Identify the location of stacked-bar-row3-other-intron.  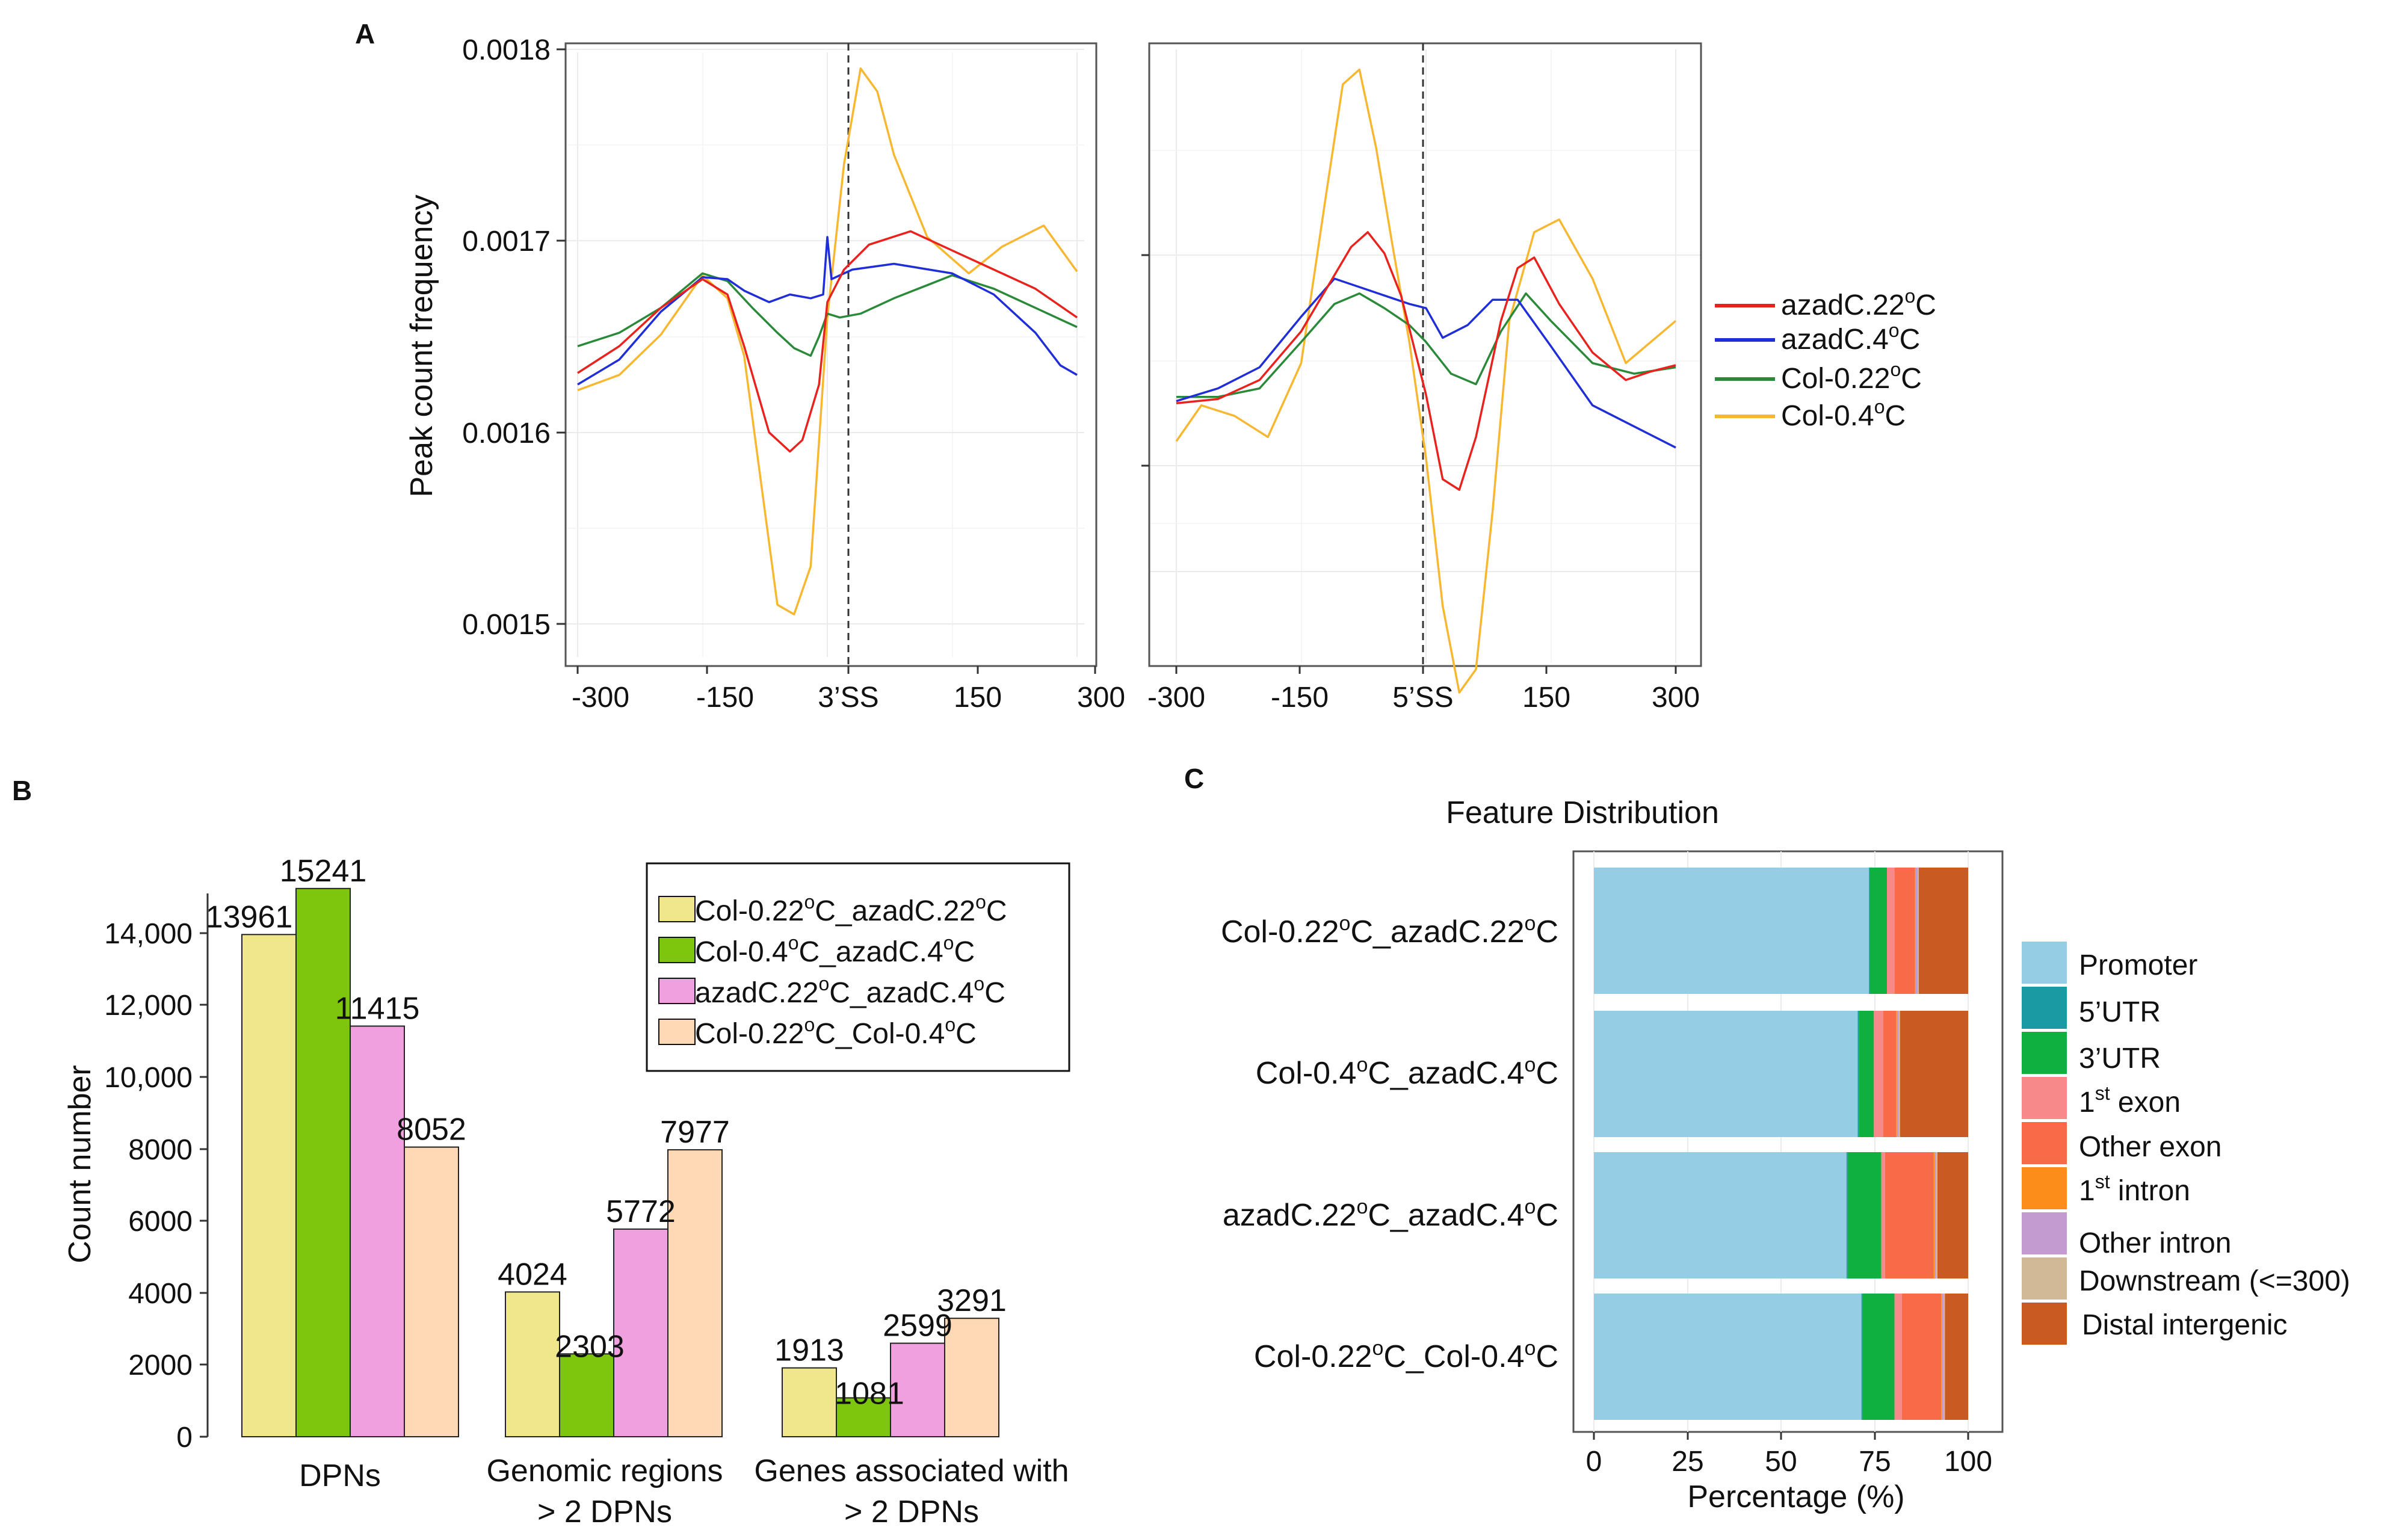
(1943, 1357).